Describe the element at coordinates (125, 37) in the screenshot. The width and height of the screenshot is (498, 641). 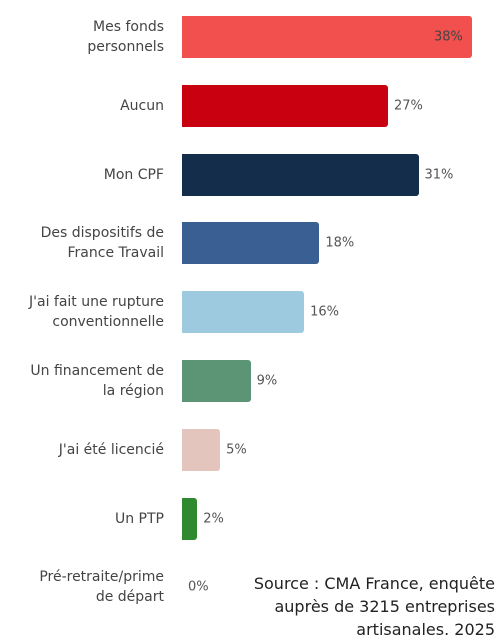
I see `category-label: Mes fonds personnels` at that location.